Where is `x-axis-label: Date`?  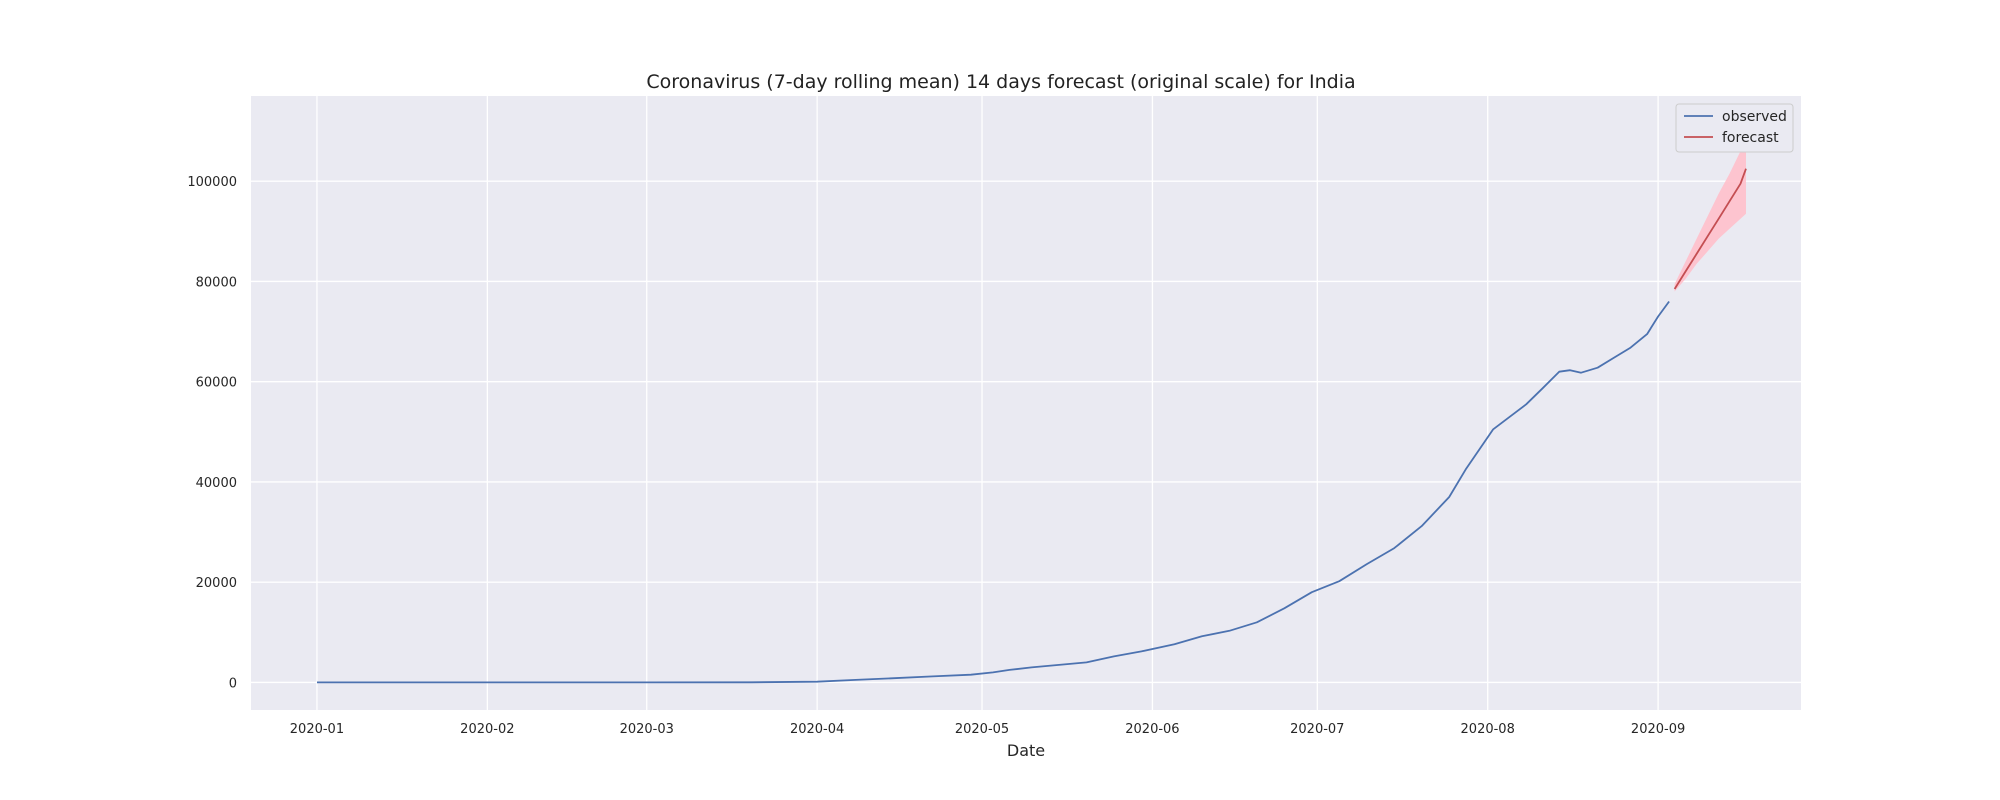 x-axis-label: Date is located at coordinates (1026, 750).